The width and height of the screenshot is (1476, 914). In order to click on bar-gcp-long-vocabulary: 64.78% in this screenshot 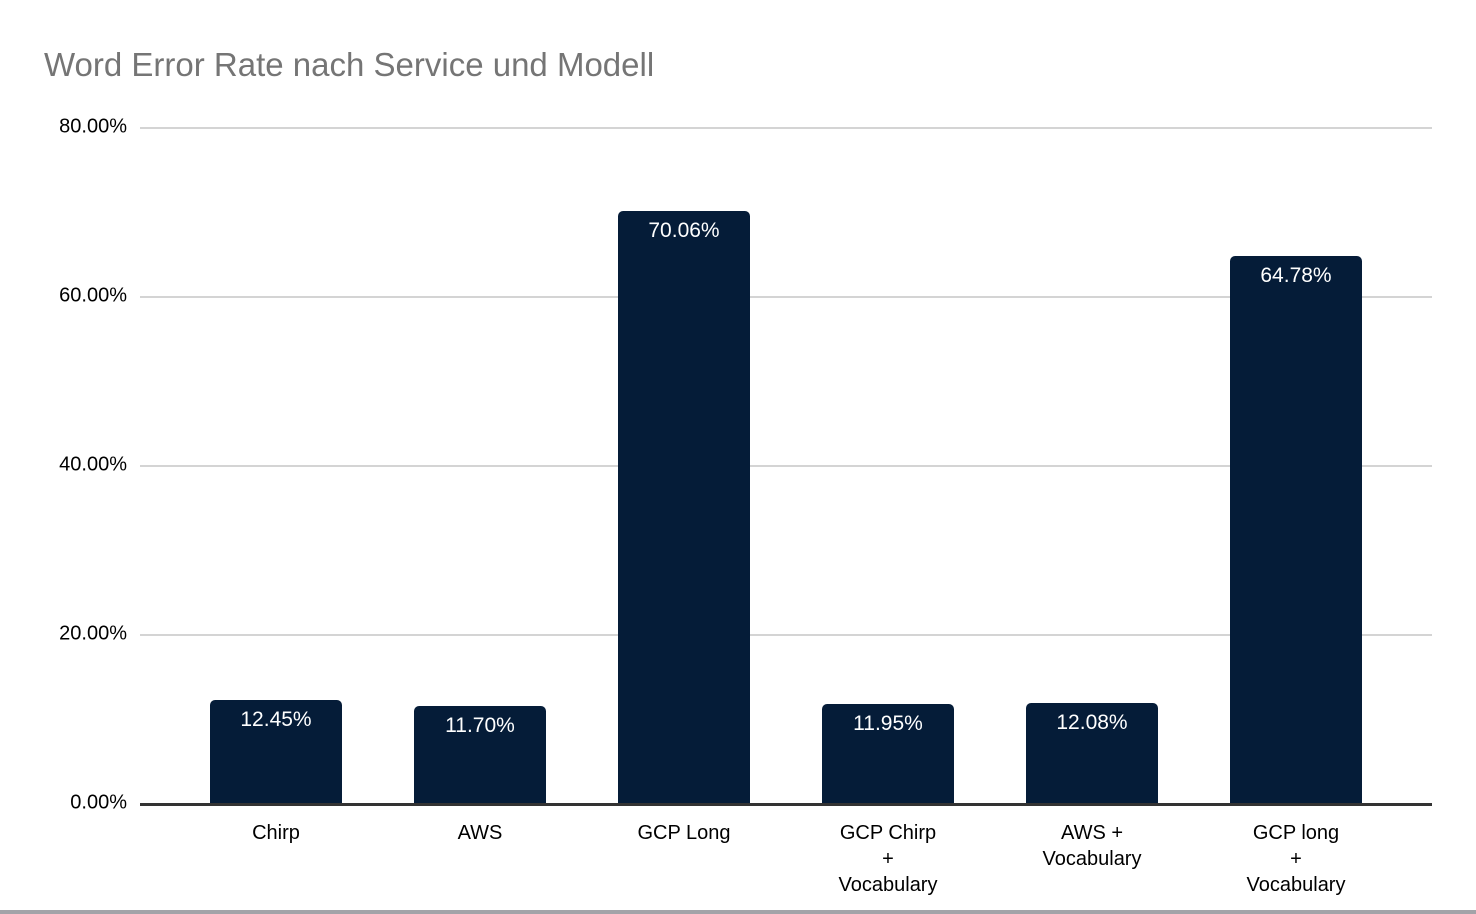, I will do `click(1296, 530)`.